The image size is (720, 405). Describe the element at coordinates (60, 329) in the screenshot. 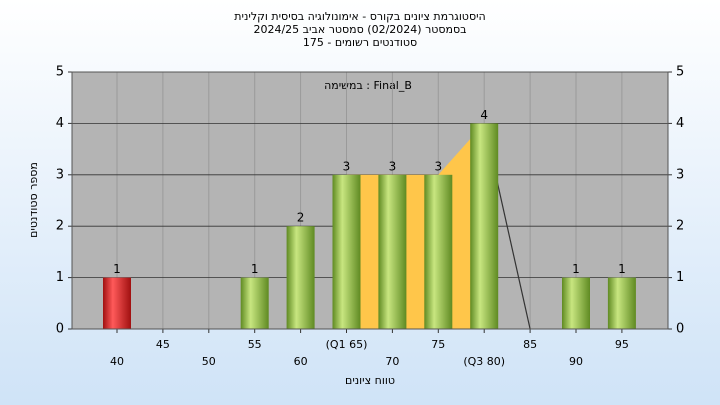

I see `y-tick-label: 0` at that location.